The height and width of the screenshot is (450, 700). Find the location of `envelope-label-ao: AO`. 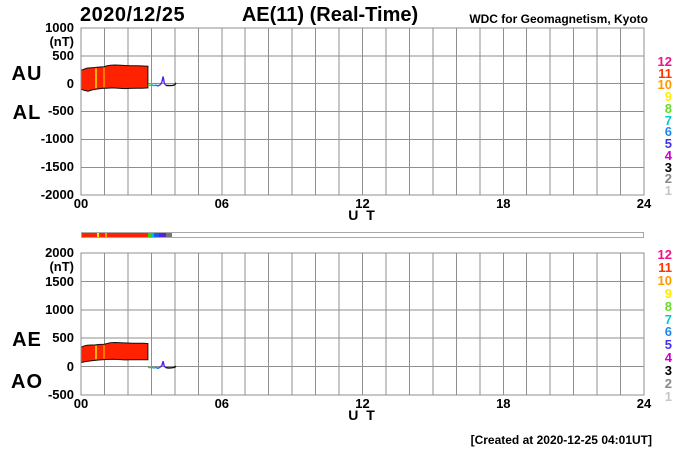

envelope-label-ao: AO is located at coordinates (27, 382).